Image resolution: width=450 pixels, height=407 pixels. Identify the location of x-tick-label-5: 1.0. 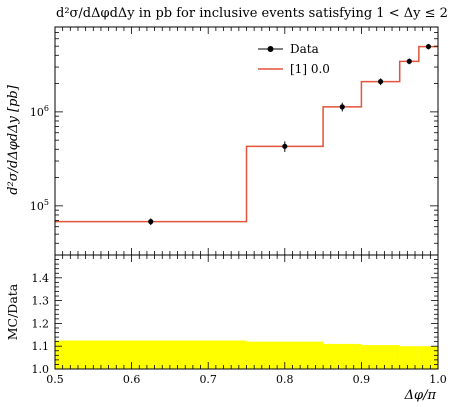
(438, 379).